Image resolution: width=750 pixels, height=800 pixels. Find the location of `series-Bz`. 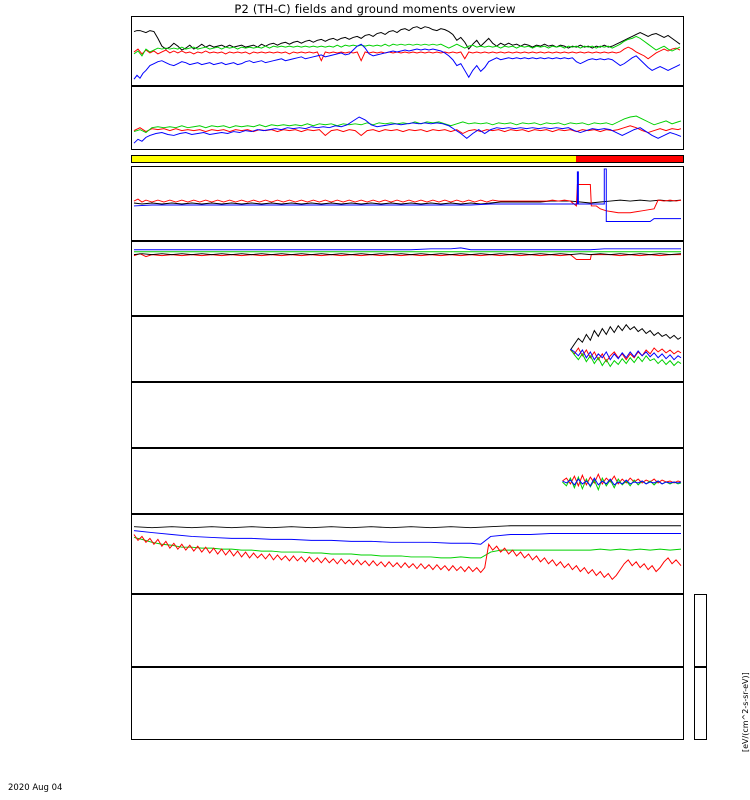

series-Bz is located at coordinates (407, 131).